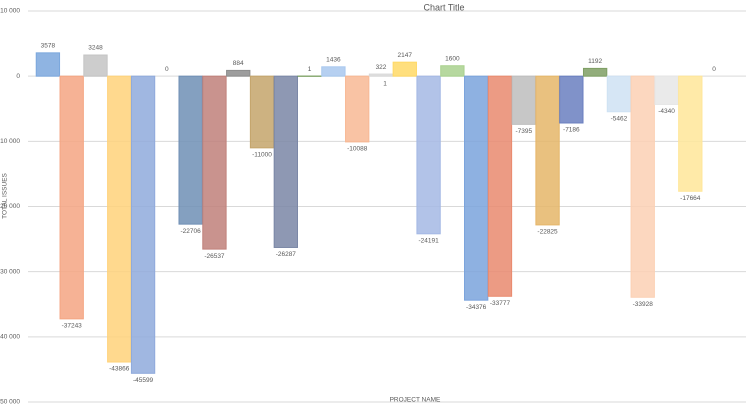  What do you see at coordinates (443, 7) in the screenshot?
I see `chart-title: Chart Title` at bounding box center [443, 7].